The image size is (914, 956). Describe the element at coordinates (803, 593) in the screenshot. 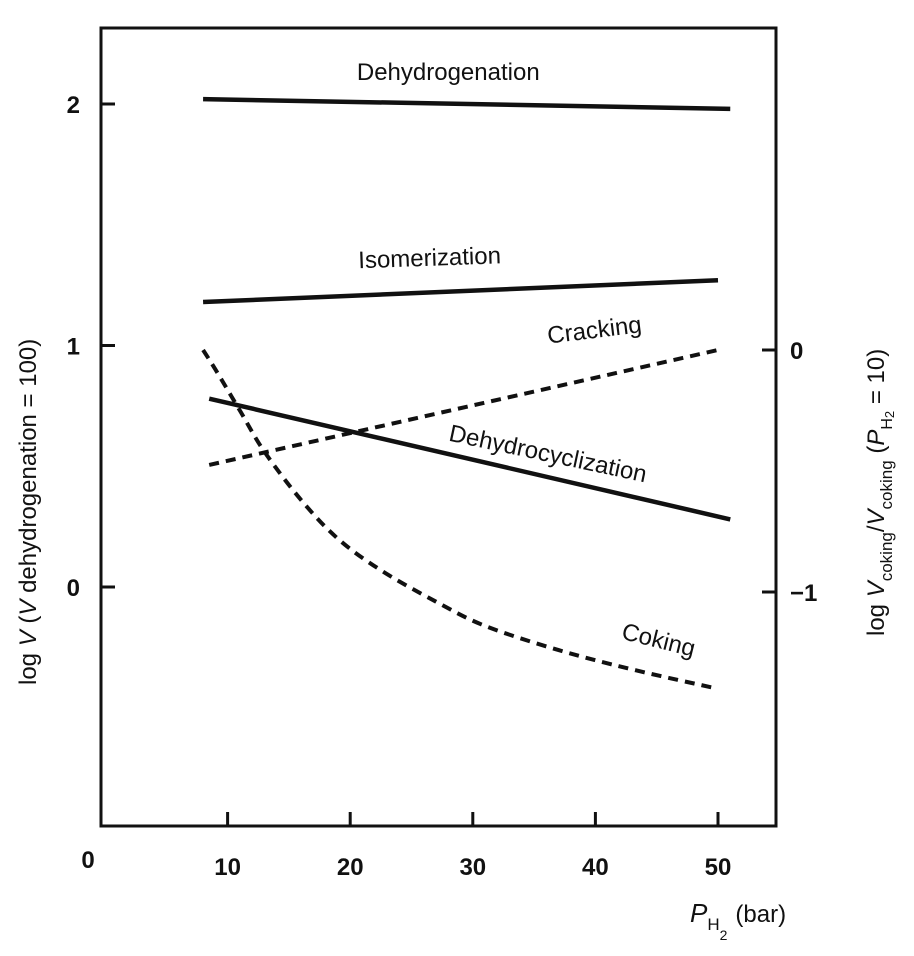

I see `y-right-tick-label: −1` at that location.